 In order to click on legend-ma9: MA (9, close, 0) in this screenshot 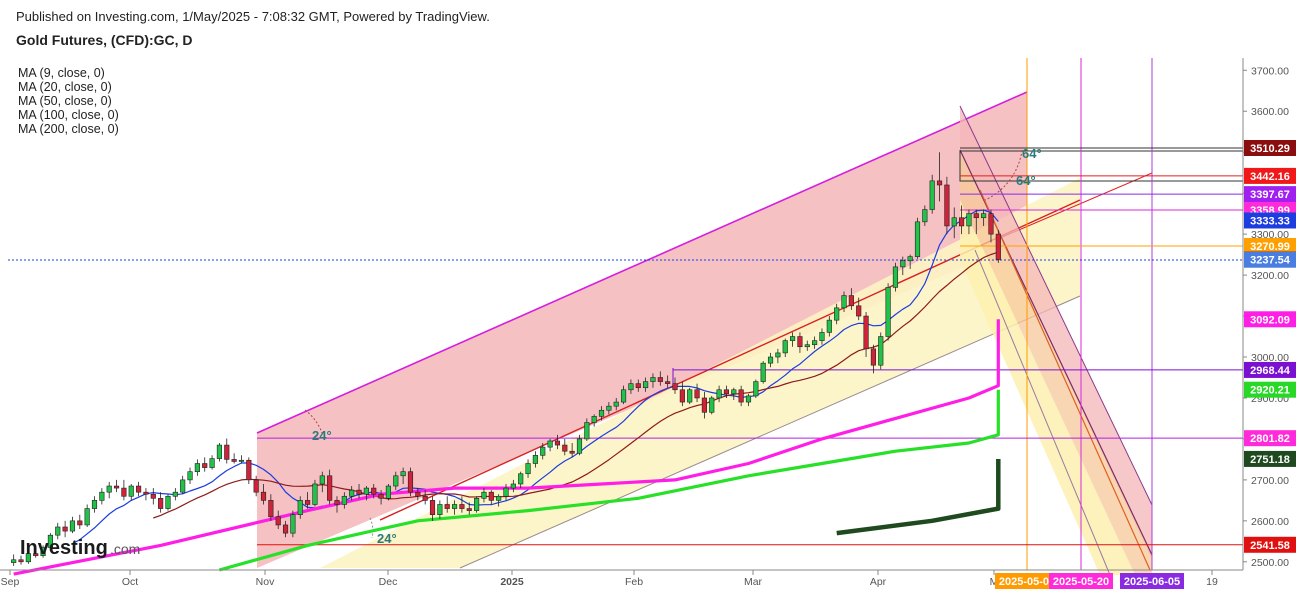, I will do `click(61, 73)`.